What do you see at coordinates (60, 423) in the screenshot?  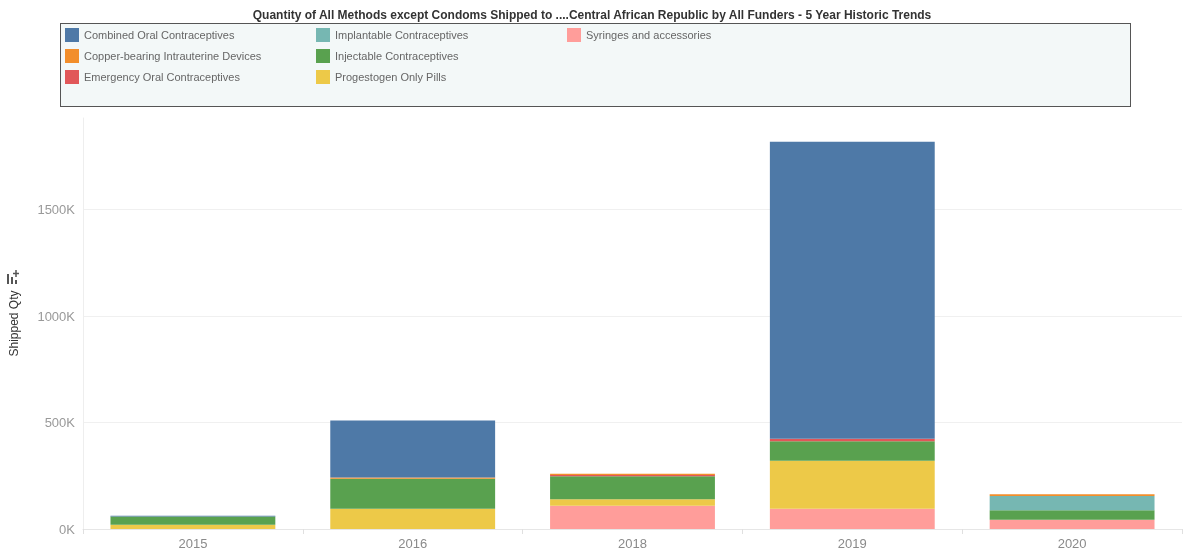 I see `y-tick-label: 500K` at bounding box center [60, 423].